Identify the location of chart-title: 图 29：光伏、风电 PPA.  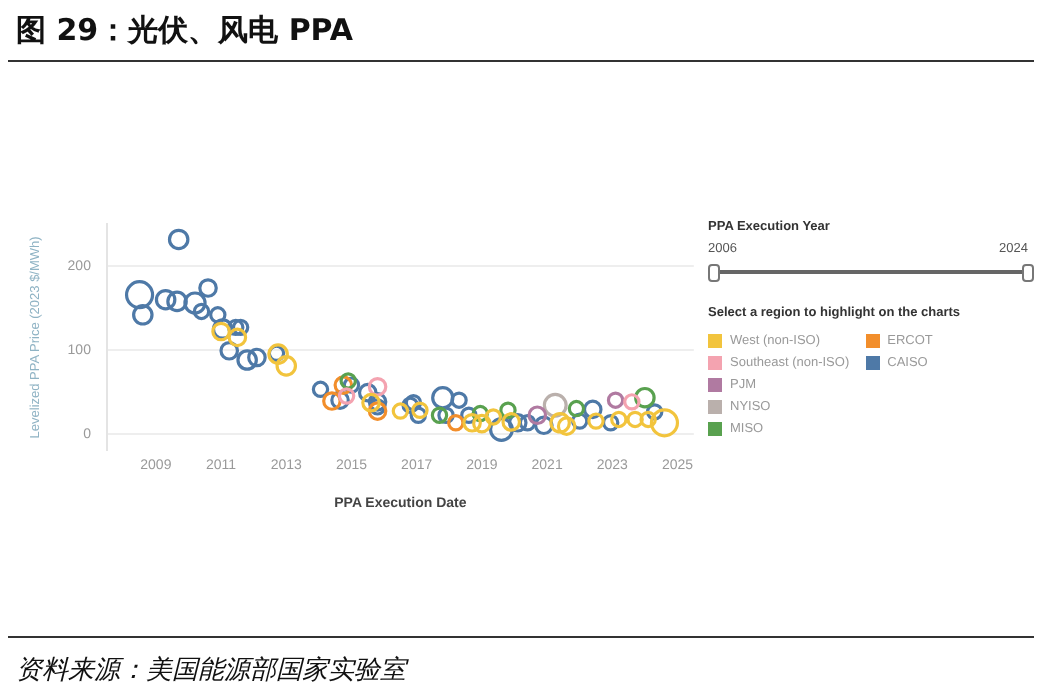
(185, 31).